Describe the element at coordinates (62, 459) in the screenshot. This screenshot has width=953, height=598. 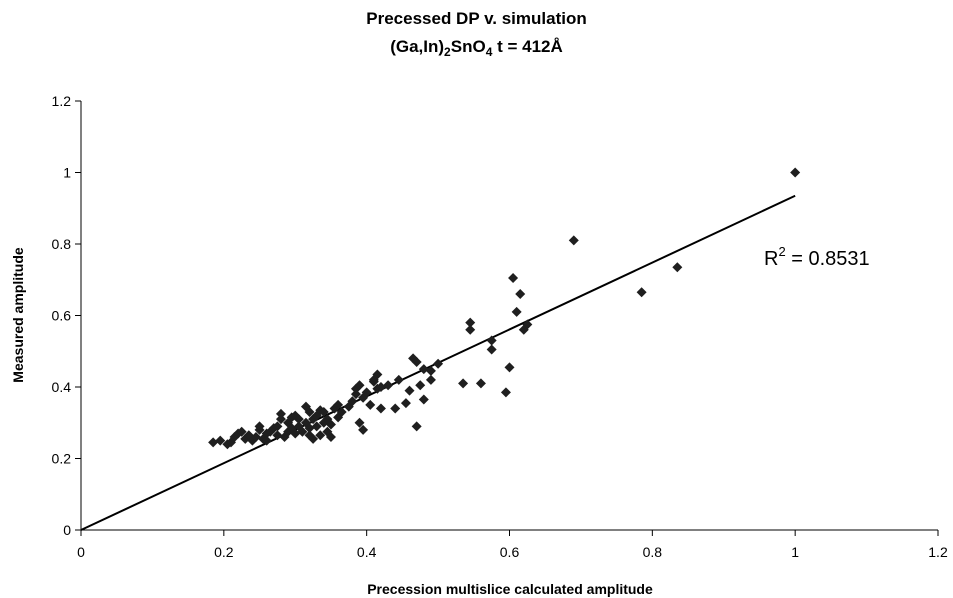
I see `y-tick-label: 0.2` at that location.